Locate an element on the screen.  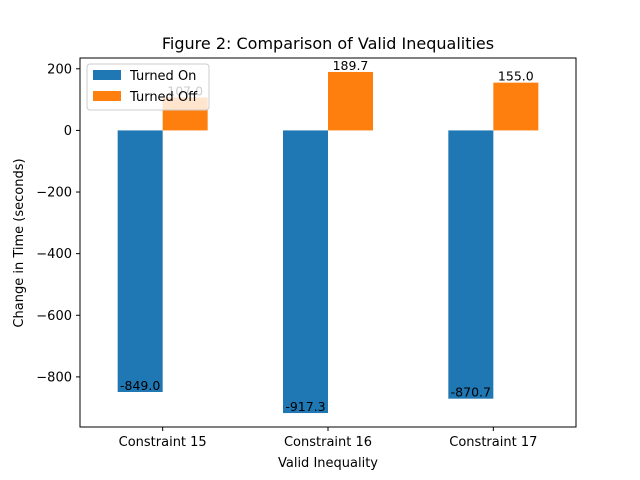
y-tick-label: −200 is located at coordinates (54, 193).